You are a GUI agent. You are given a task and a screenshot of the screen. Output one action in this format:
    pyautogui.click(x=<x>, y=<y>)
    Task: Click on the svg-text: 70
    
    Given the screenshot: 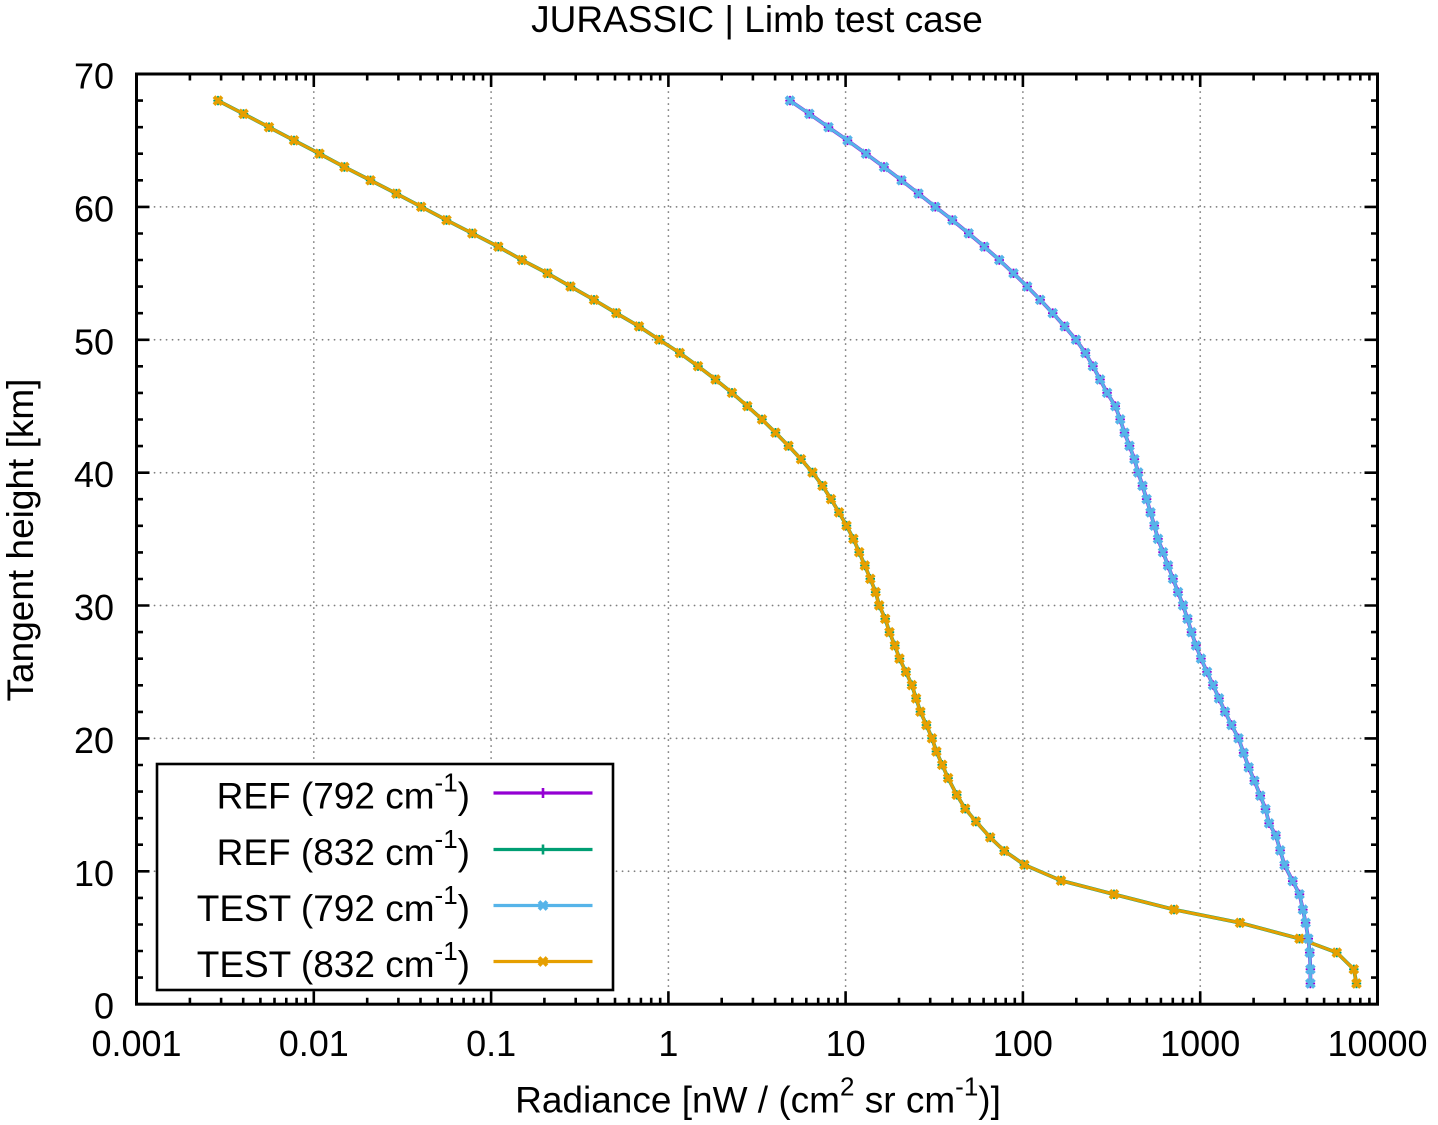 What is the action you would take?
    pyautogui.click(x=94, y=76)
    